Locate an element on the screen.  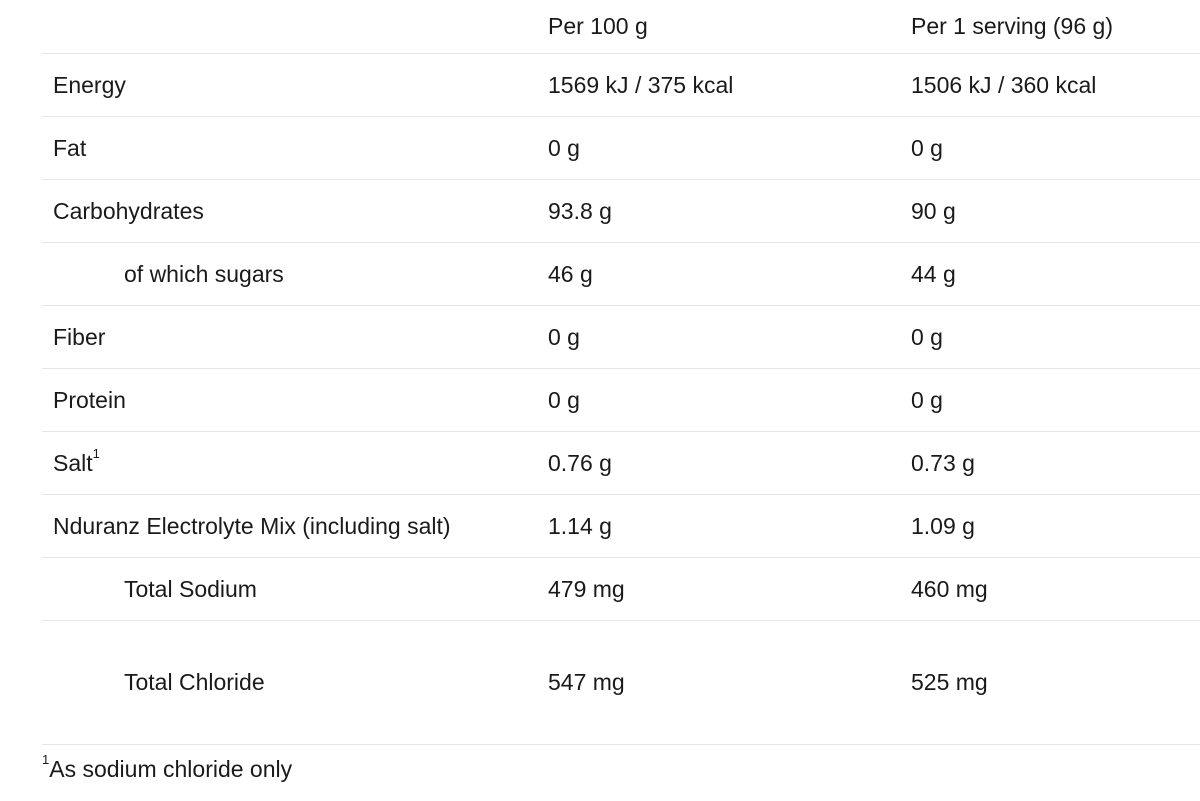
table-row: Total Sodium 479 mg 460 mg is located at coordinates (621, 589).